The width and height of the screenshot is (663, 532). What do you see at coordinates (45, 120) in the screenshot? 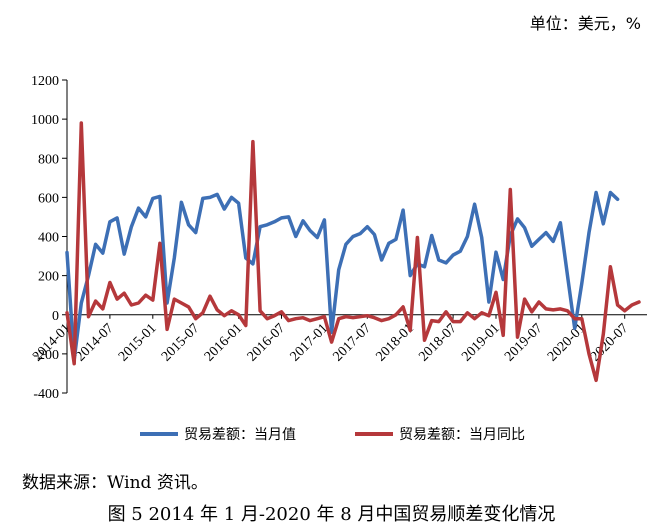
I see `y-tick-label: 1000` at bounding box center [45, 120].